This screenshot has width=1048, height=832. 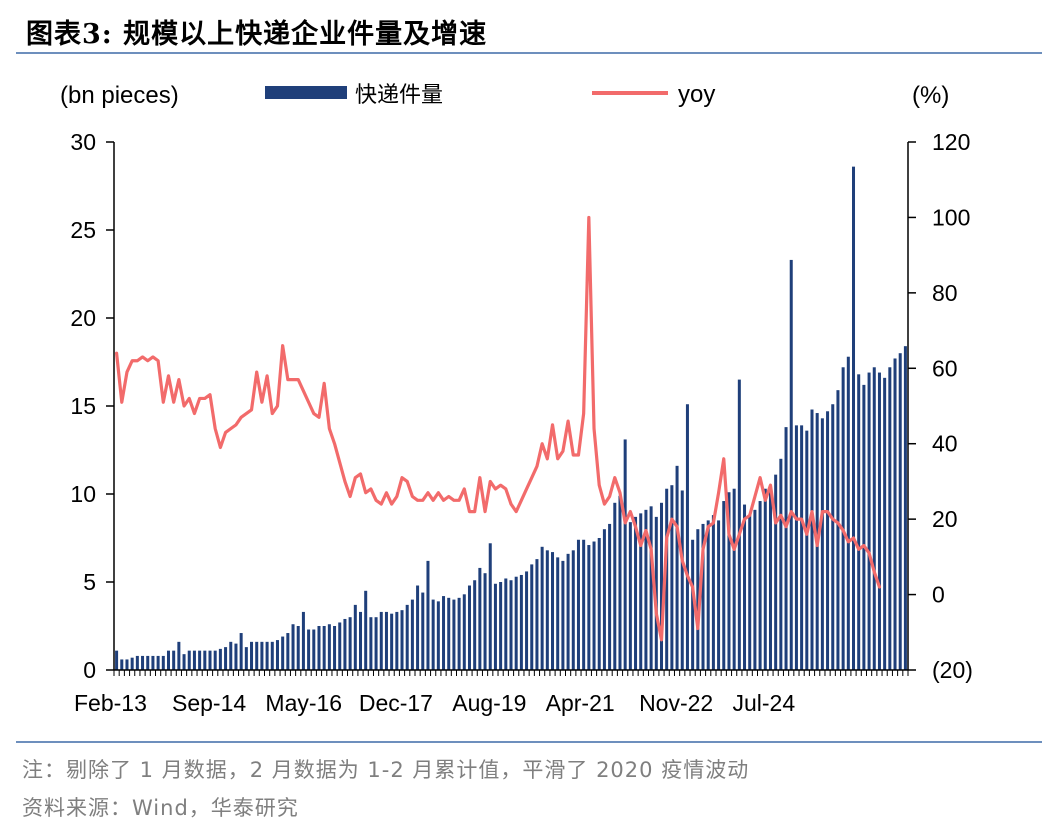 What do you see at coordinates (696, 94) in the screenshot?
I see `legend-label-line: yoy` at bounding box center [696, 94].